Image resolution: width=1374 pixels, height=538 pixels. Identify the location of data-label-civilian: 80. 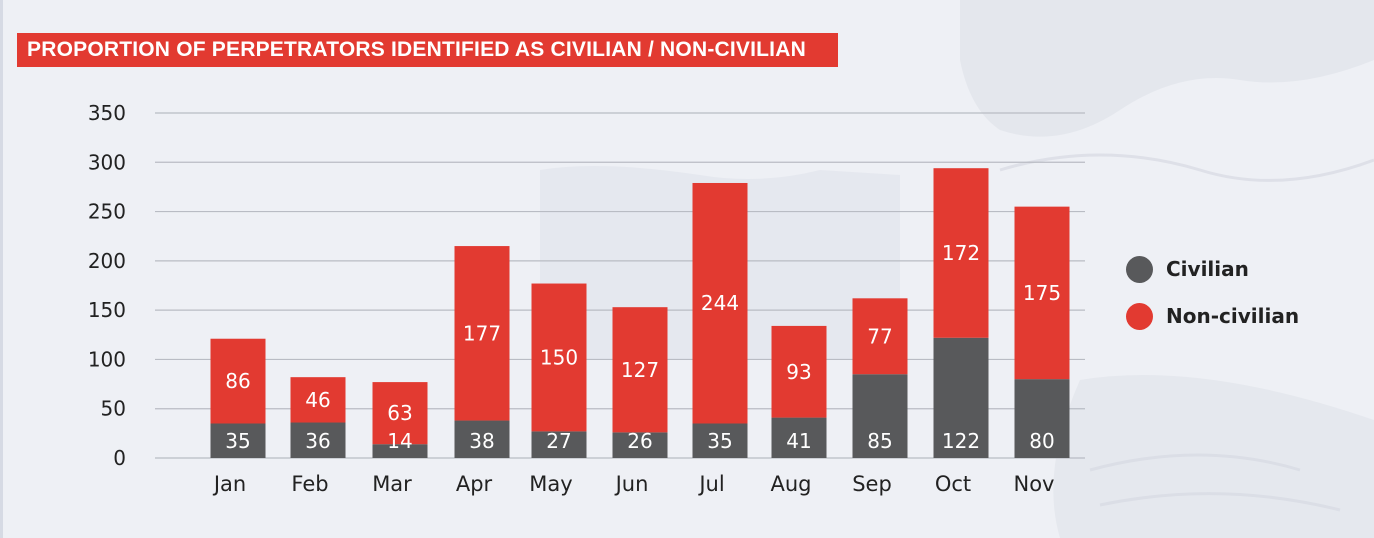
(1041, 441).